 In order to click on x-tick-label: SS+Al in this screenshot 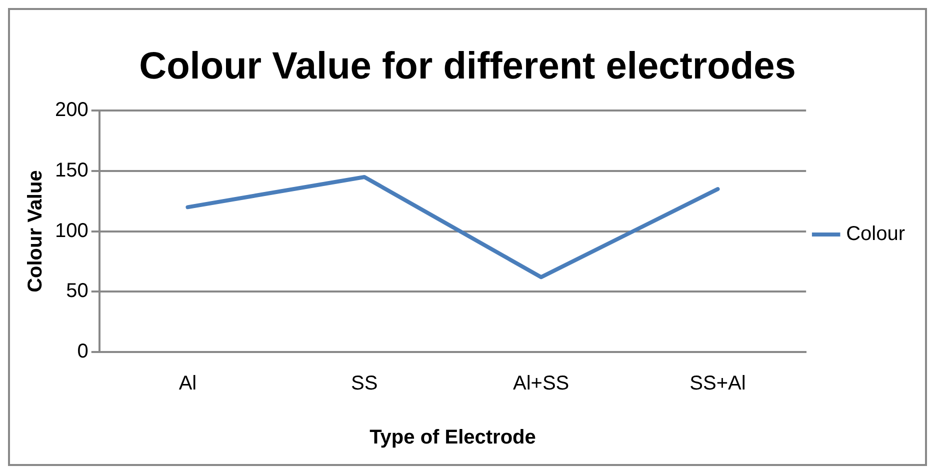, I will do `click(718, 383)`.